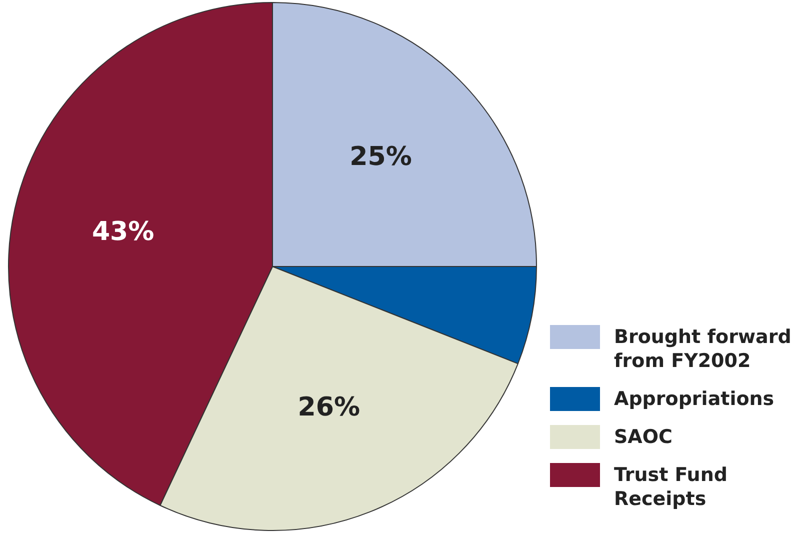 This screenshot has width=812, height=533. What do you see at coordinates (329, 407) in the screenshot?
I see `data-label: 26%` at bounding box center [329, 407].